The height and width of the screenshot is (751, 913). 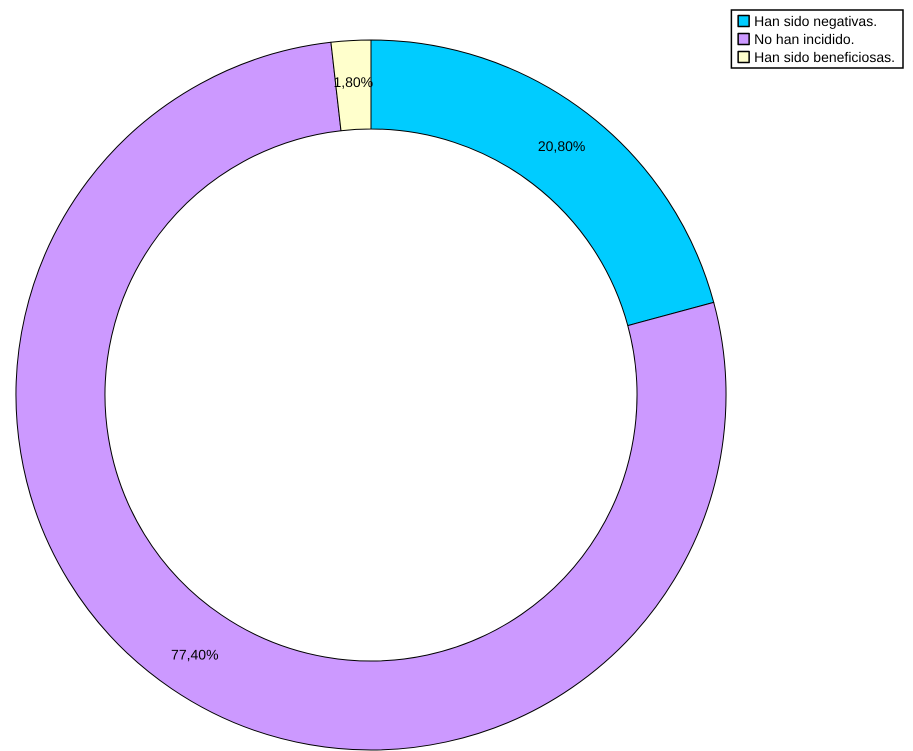 I want to click on legend-label: Han sido beneficiosas., so click(x=825, y=57).